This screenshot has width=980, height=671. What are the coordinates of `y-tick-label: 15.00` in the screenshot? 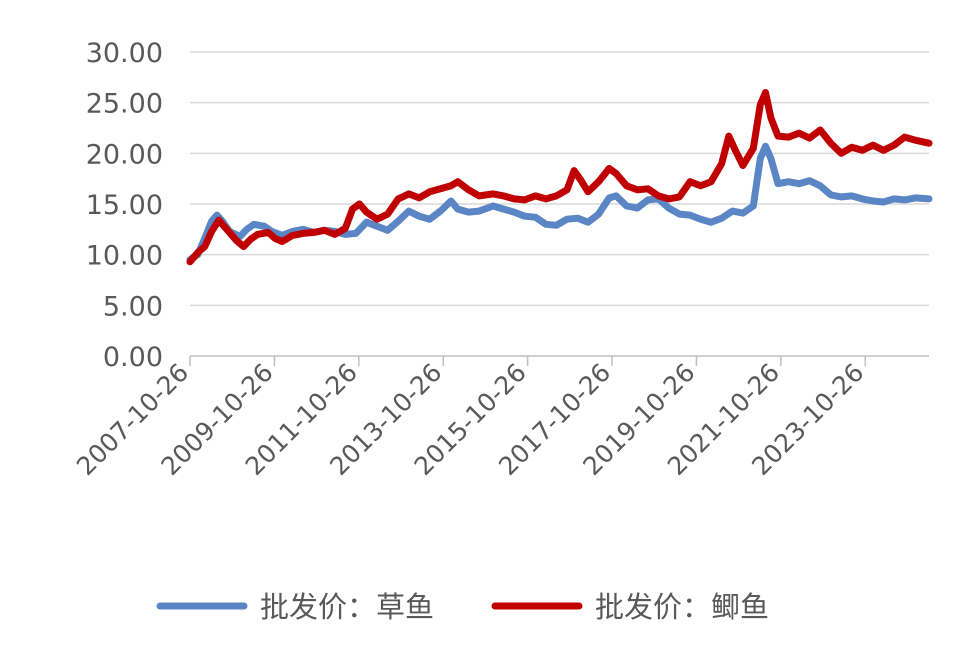 It's located at (124, 205).